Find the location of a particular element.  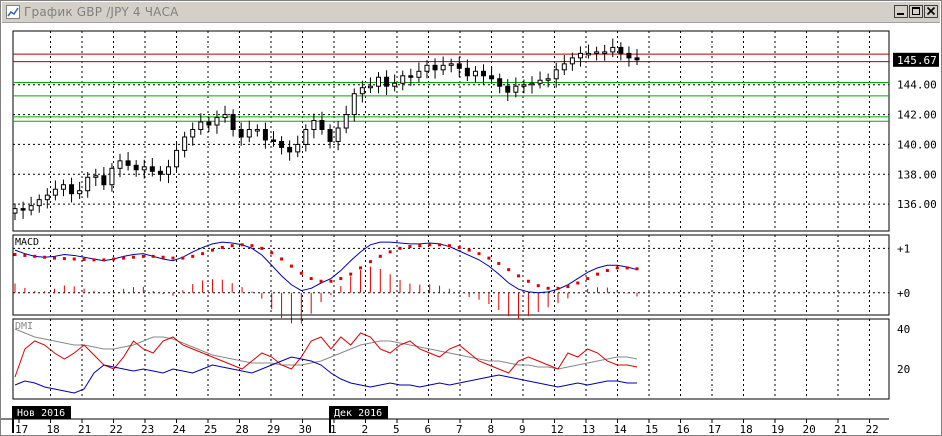

month-label-bg is located at coordinates (359, 412).